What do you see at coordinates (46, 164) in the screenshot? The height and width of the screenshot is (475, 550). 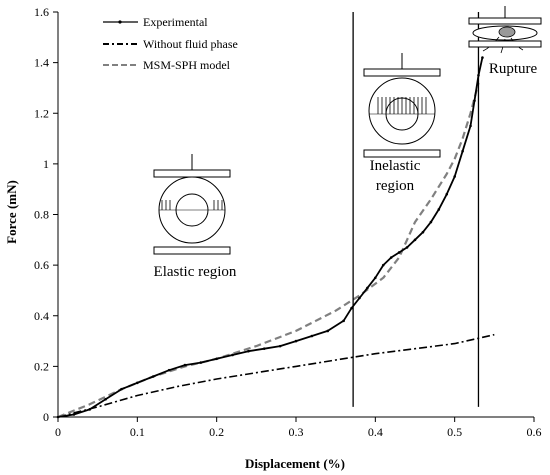 I see `y-tick-label: 1` at bounding box center [46, 164].